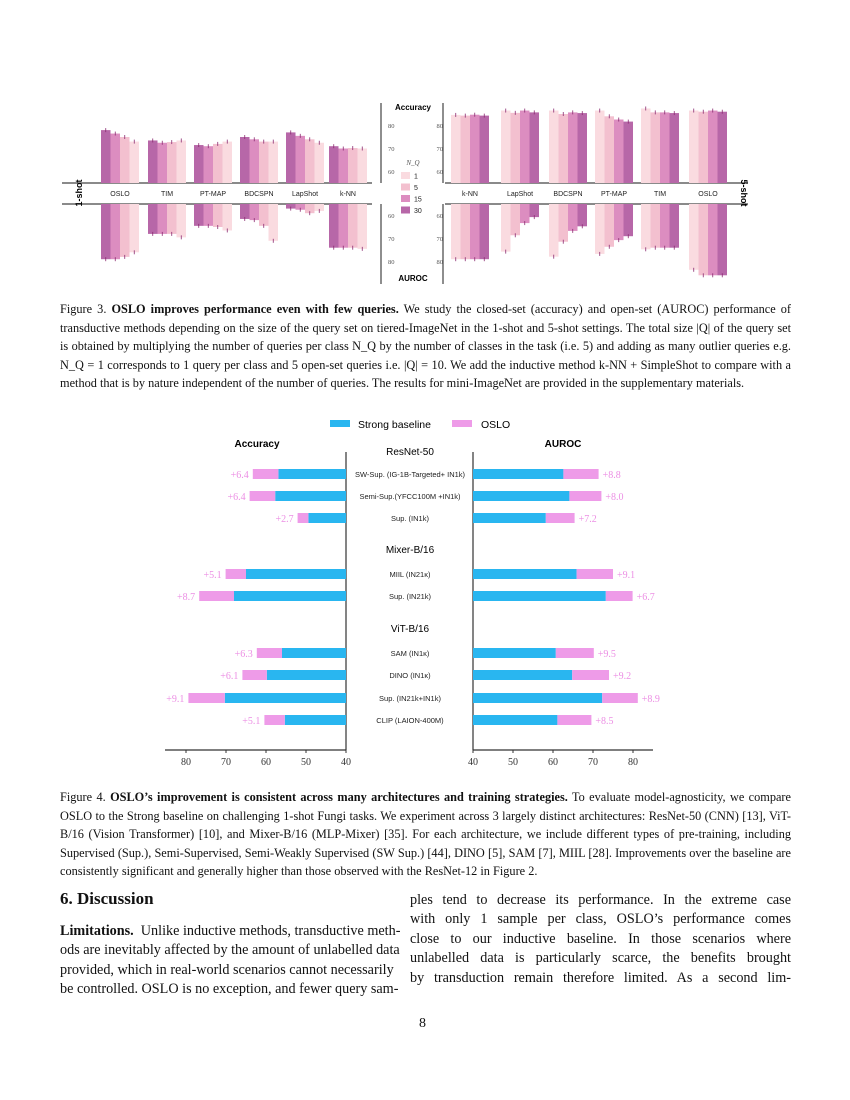  Describe the element at coordinates (633, 762) in the screenshot. I see `x-tick-label: 80` at that location.